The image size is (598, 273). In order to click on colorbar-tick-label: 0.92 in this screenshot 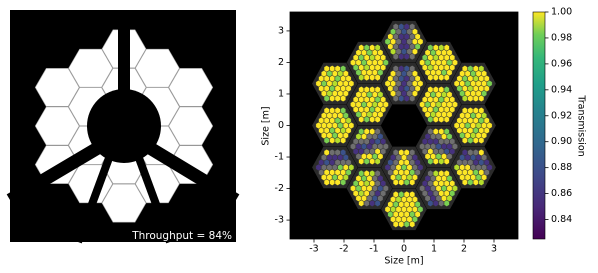, I will do `click(561, 115)`.